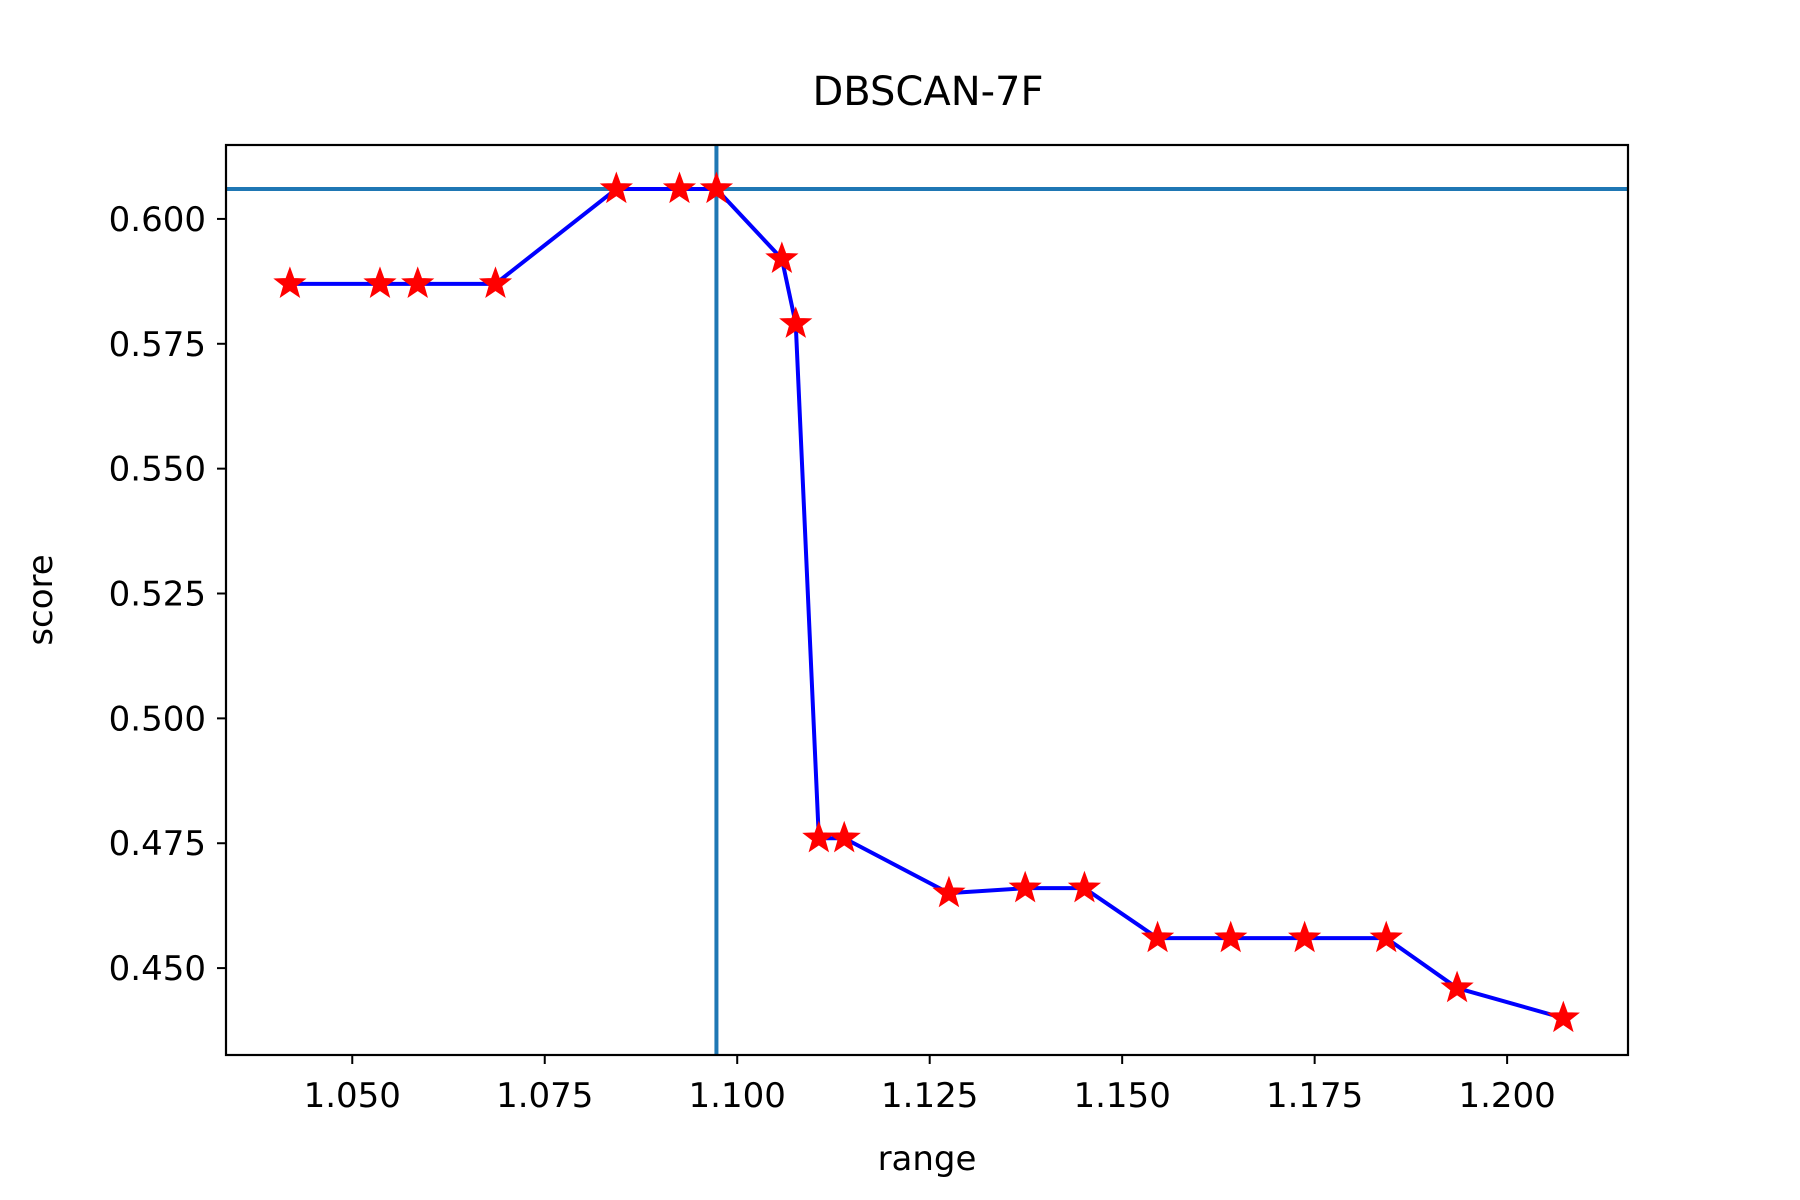 This screenshot has width=1800, height=1200. I want to click on x-tick-label: 1.175, so click(1314, 1096).